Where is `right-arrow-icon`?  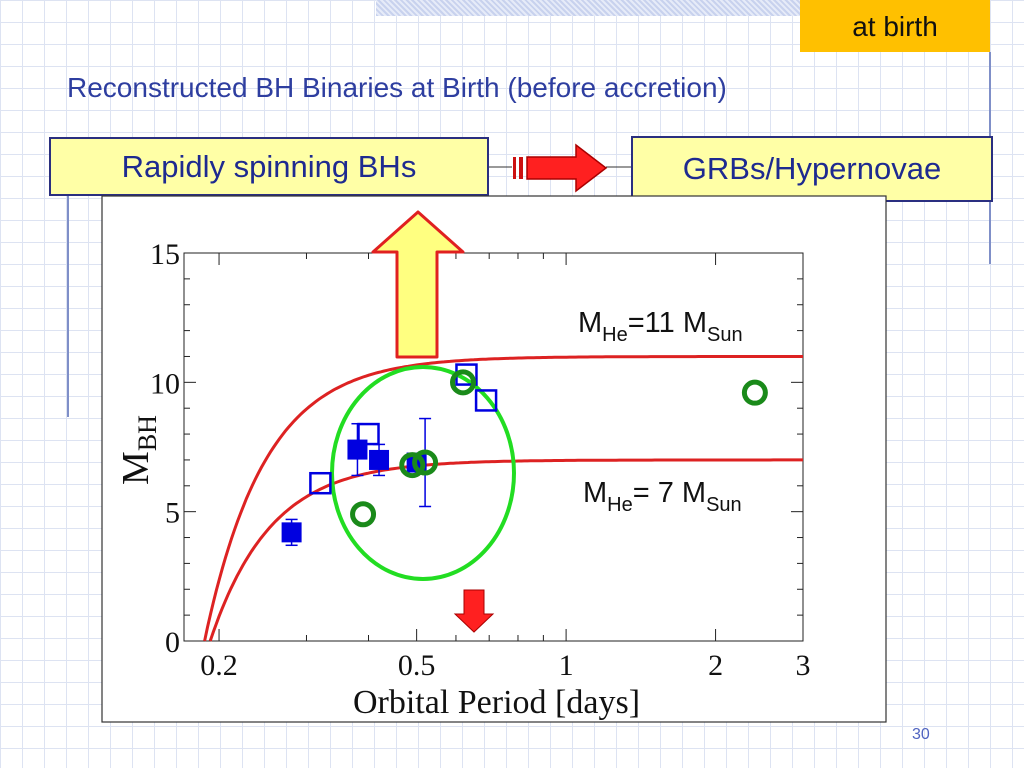 right-arrow-icon is located at coordinates (560, 168).